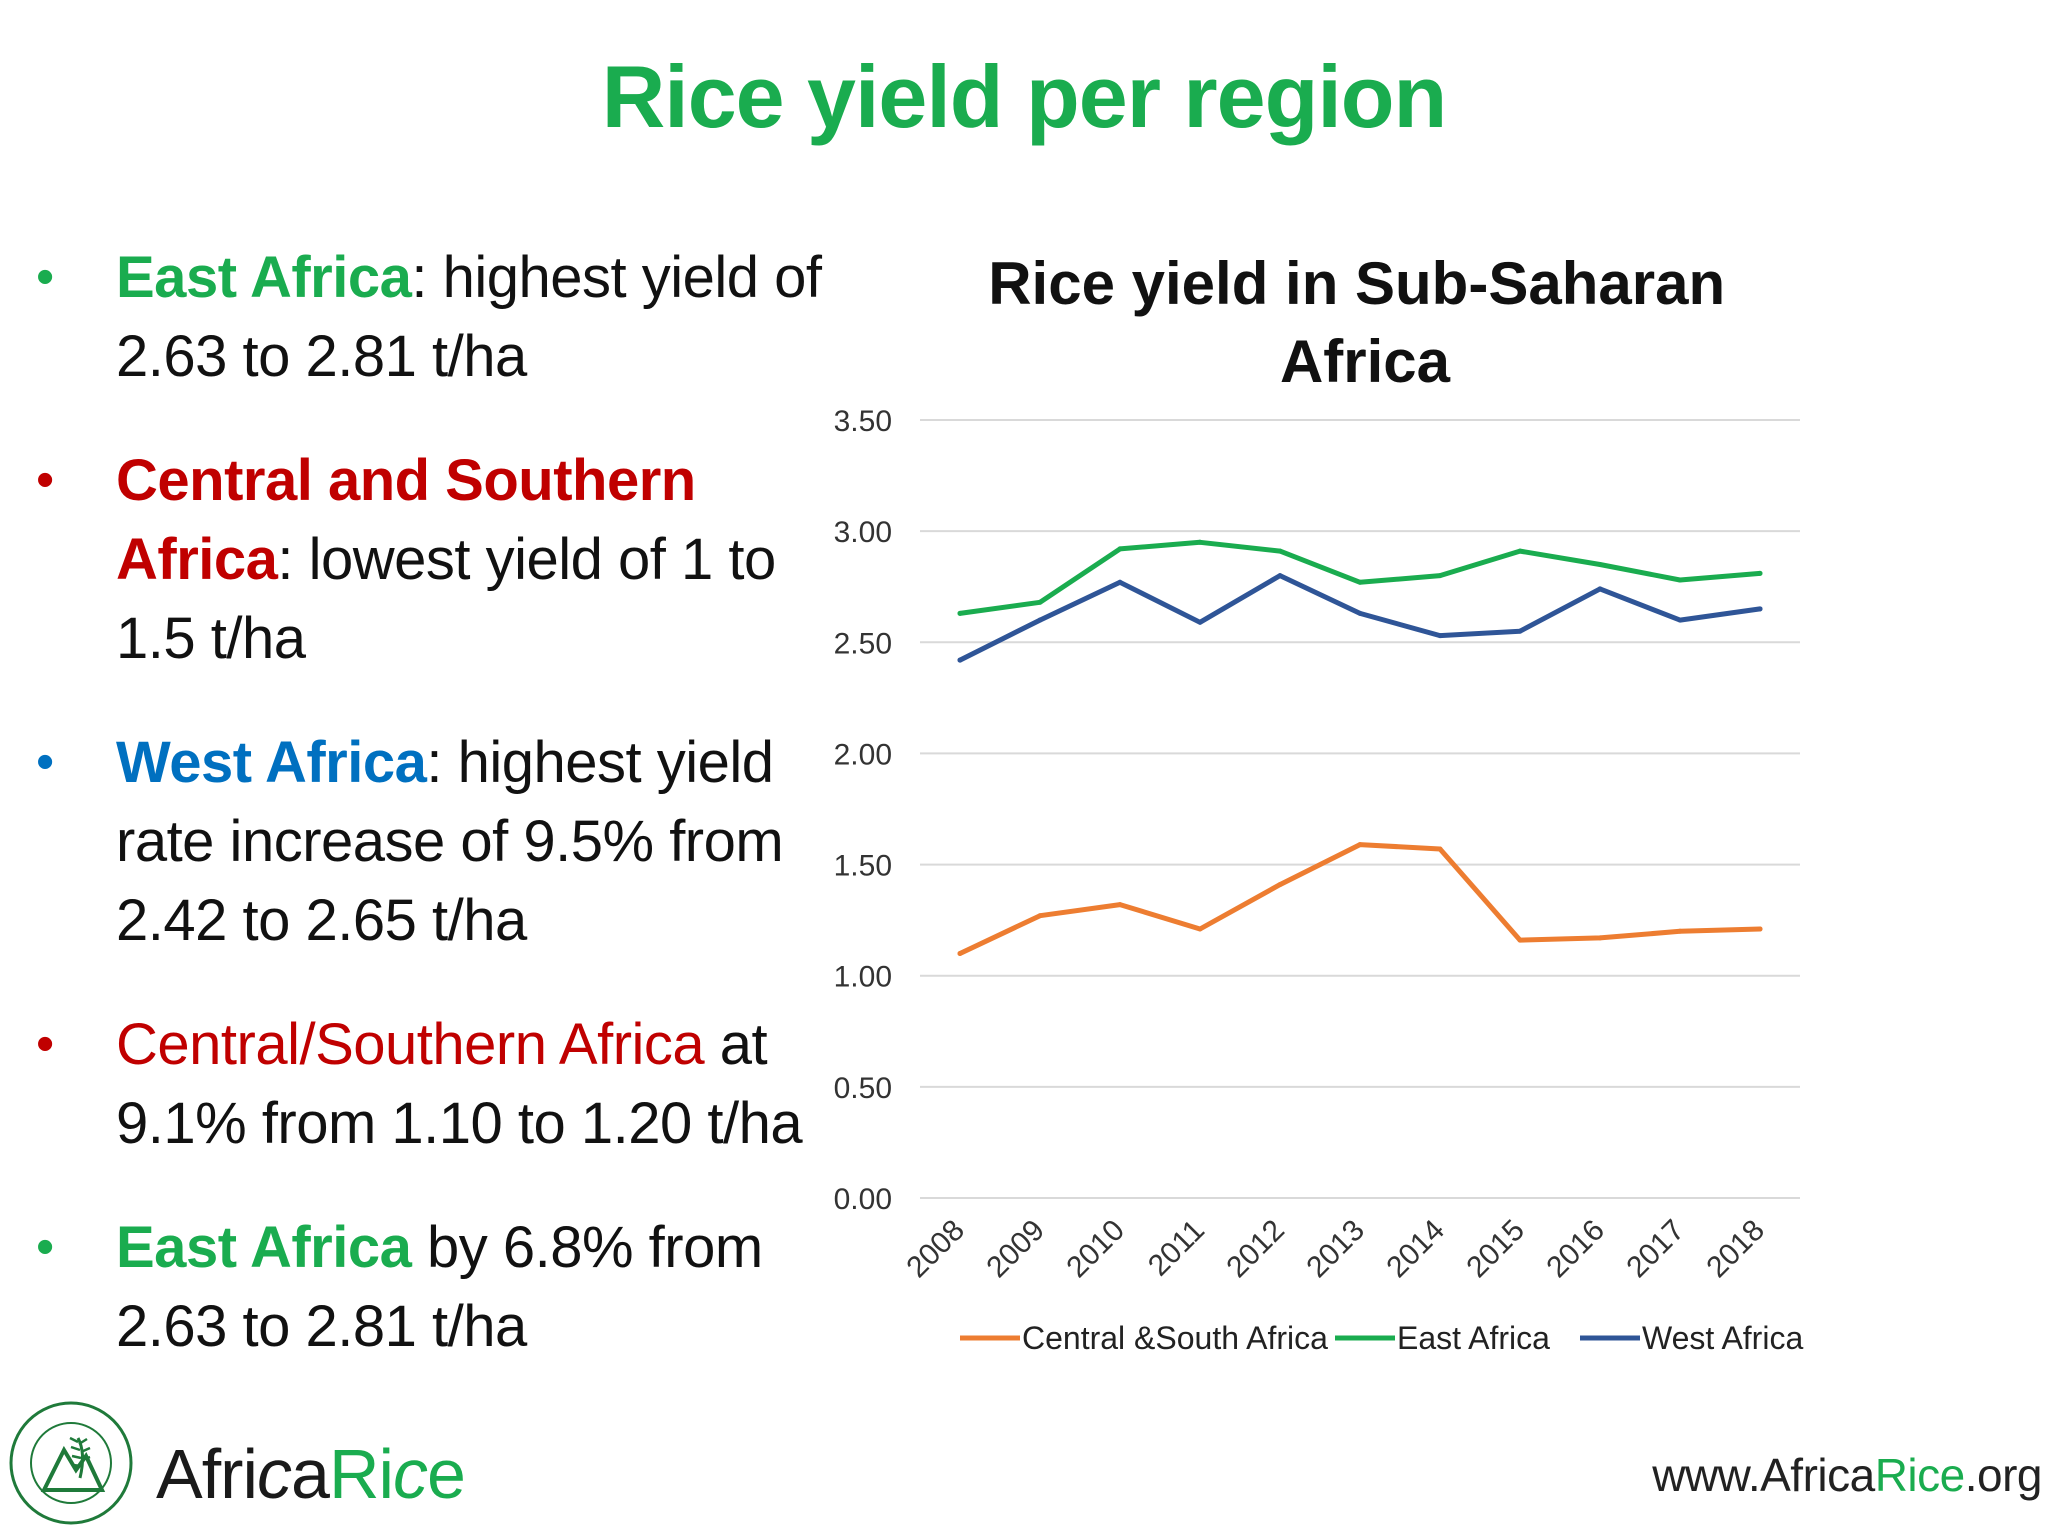  What do you see at coordinates (1175, 1338) in the screenshot?
I see `legend-label: Central &South Africa` at bounding box center [1175, 1338].